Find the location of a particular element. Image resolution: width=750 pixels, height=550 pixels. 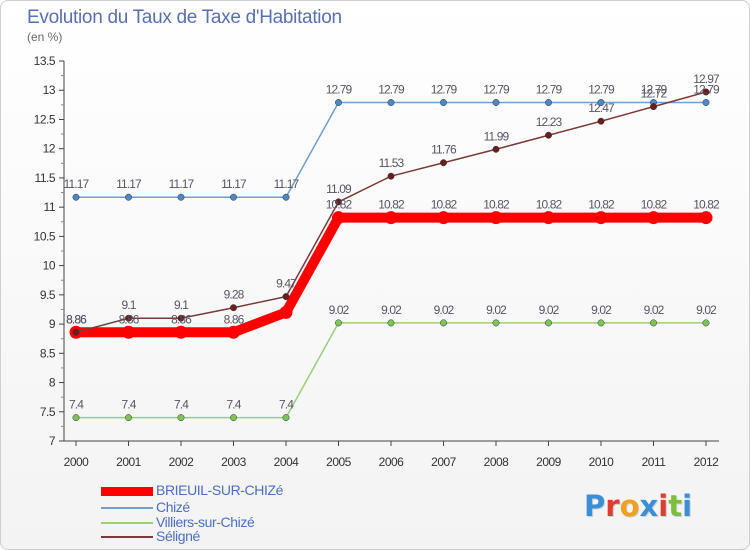

x-tick-label: 2004 is located at coordinates (287, 462).